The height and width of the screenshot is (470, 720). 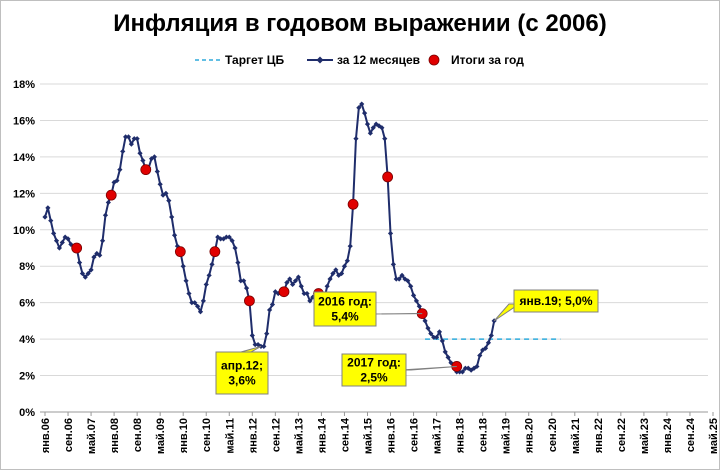 I want to click on x-tick-label: сен.14, so click(x=345, y=434).